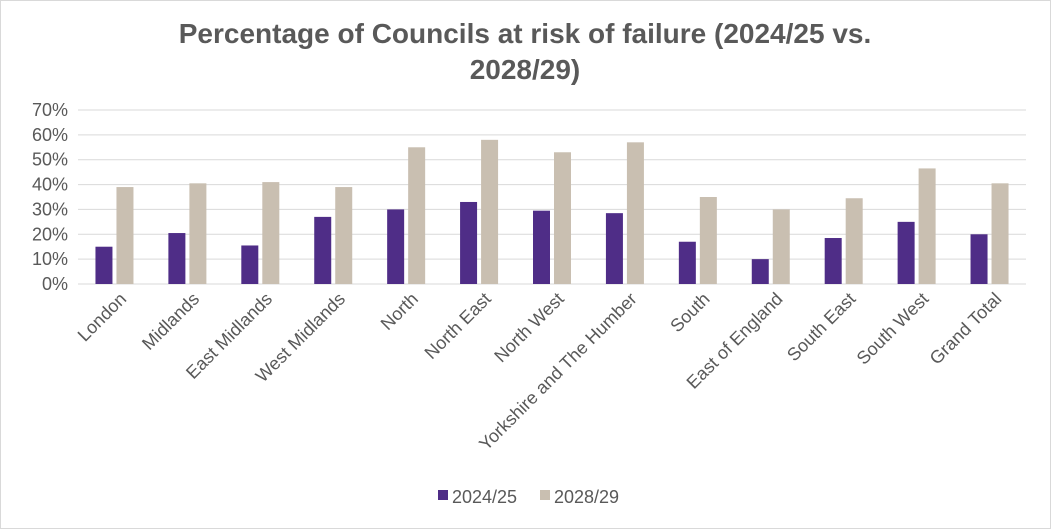 This screenshot has height=529, width=1051. Describe the element at coordinates (458, 326) in the screenshot. I see `x-tick-label: North East` at that location.